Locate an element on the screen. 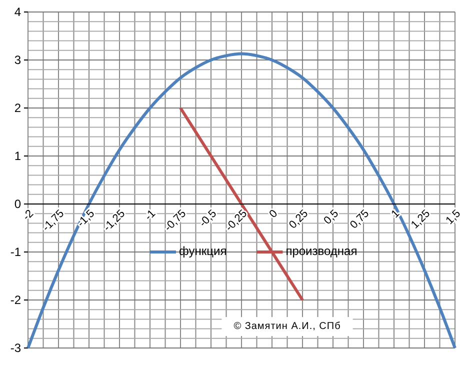  x-tick-label: 1 is located at coordinates (395, 214).